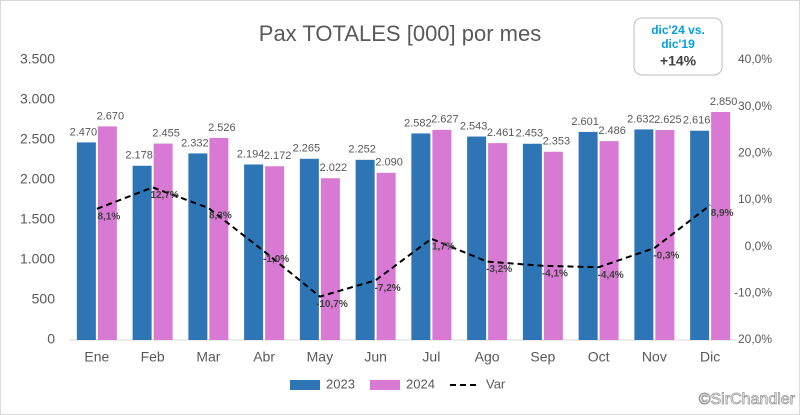 This screenshot has width=800, height=415. What do you see at coordinates (759, 246) in the screenshot?
I see `y2-tick-label: 0,0%` at bounding box center [759, 246].